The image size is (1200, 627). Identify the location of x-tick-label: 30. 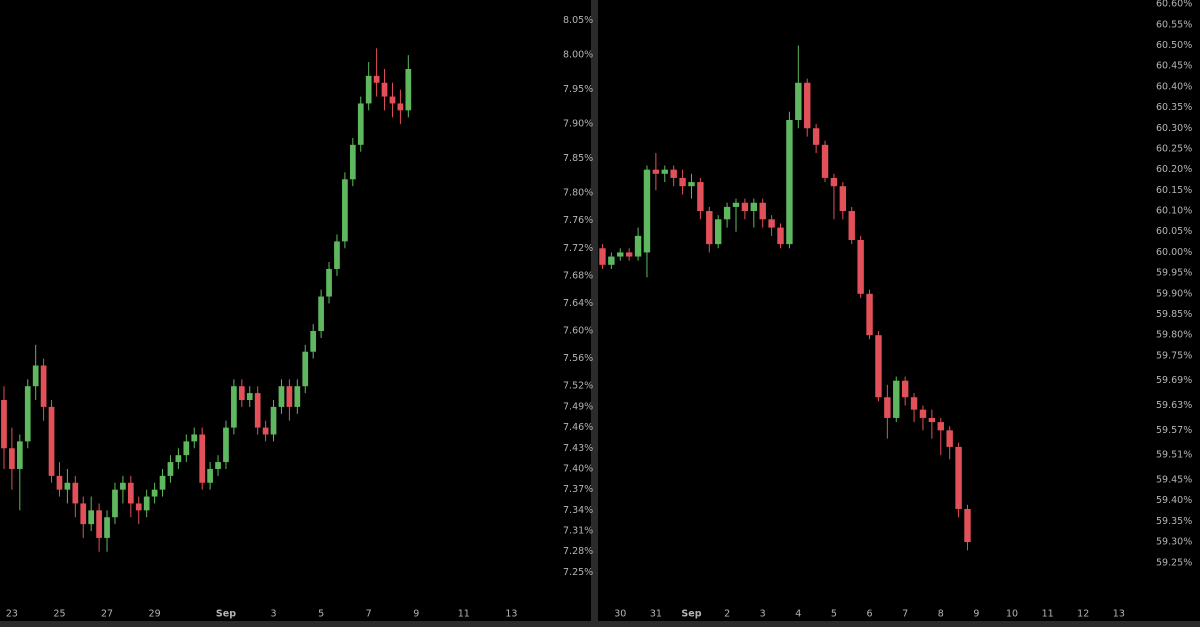
(620, 614).